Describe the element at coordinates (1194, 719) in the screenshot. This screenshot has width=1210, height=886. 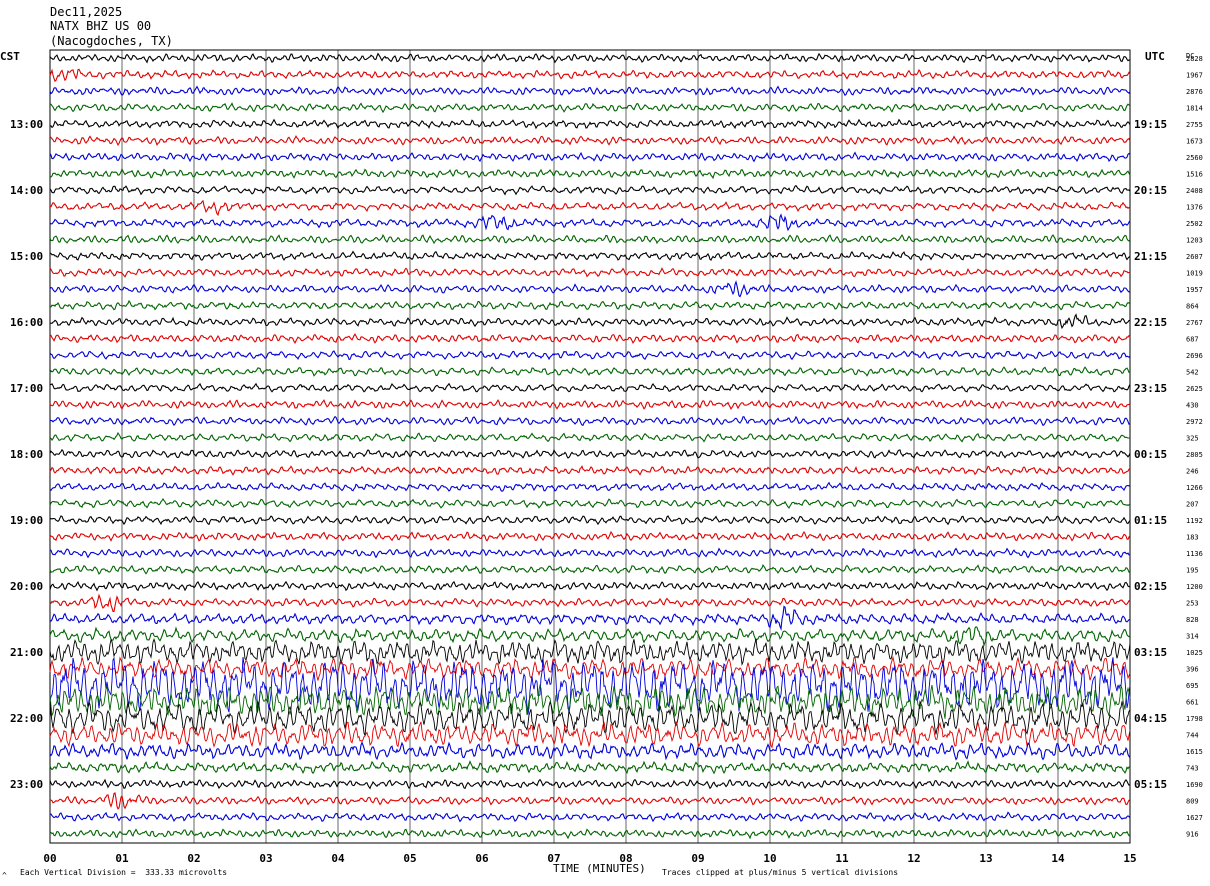
I see `dc-offset-label: 1798` at that location.